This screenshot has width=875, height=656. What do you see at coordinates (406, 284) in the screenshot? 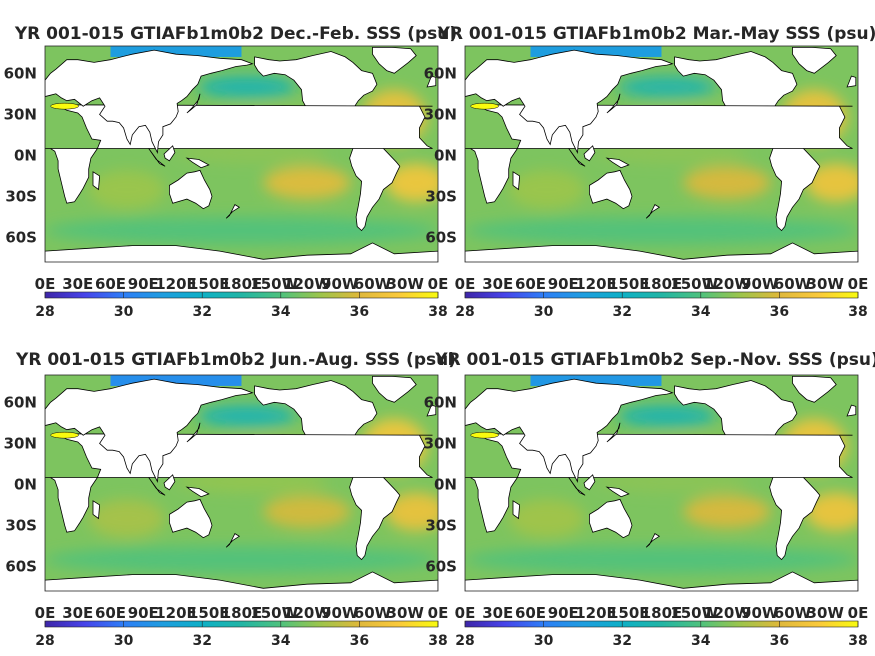
I see `x-tick-label: 30W` at bounding box center [406, 284].